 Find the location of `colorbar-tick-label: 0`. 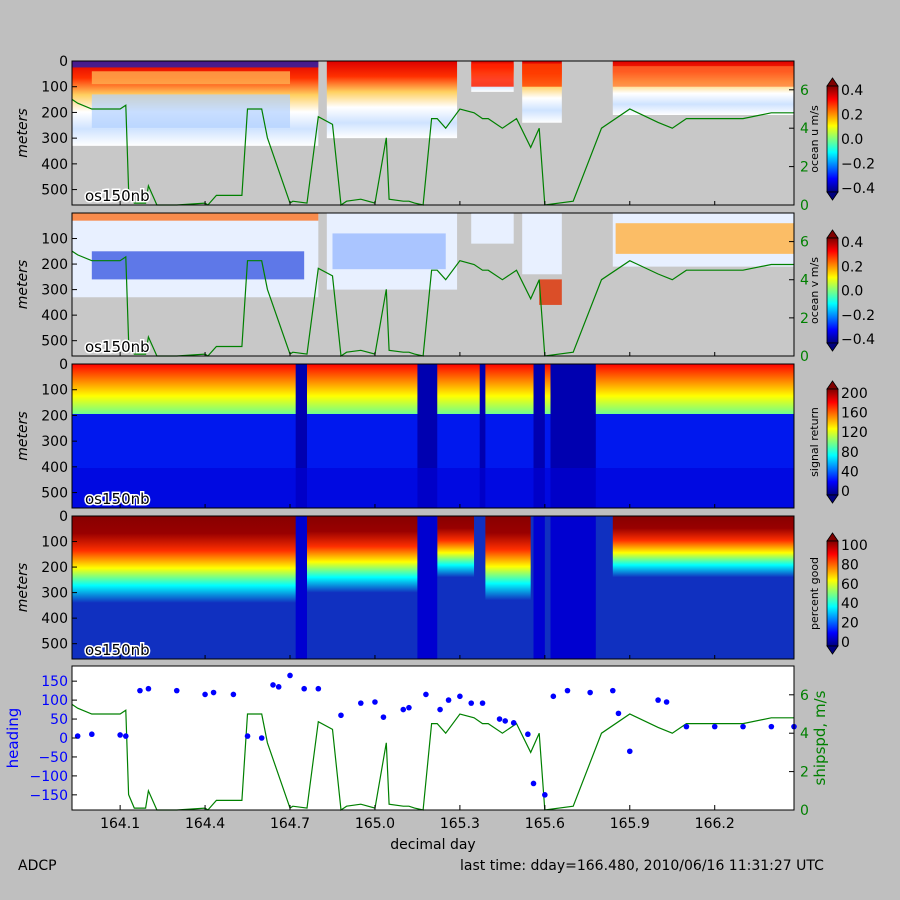

colorbar-tick-label: 0 is located at coordinates (845, 643).